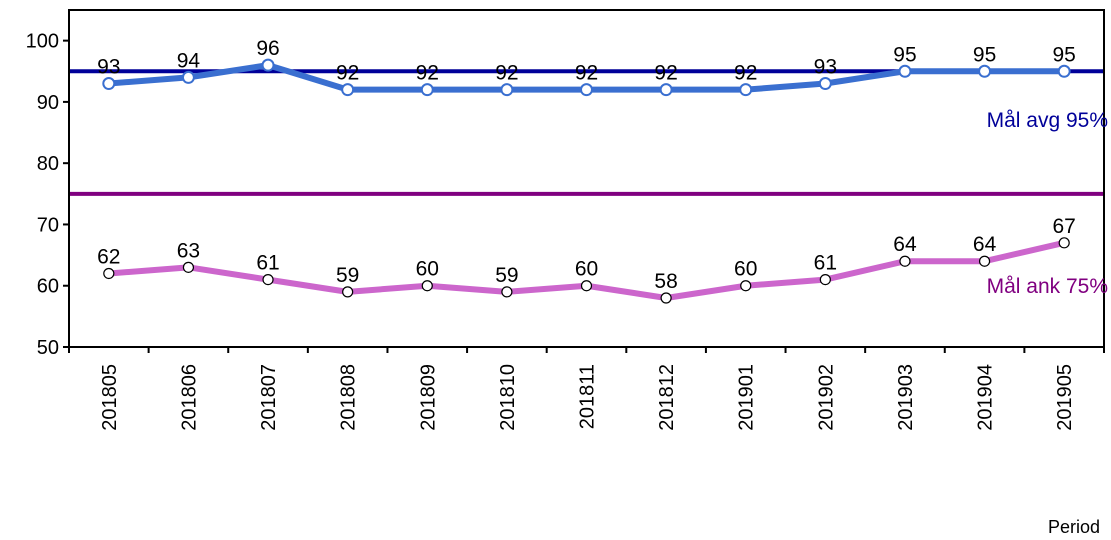 The image size is (1111, 540). Describe the element at coordinates (667, 397) in the screenshot. I see `x-tick-label: 201812` at that location.